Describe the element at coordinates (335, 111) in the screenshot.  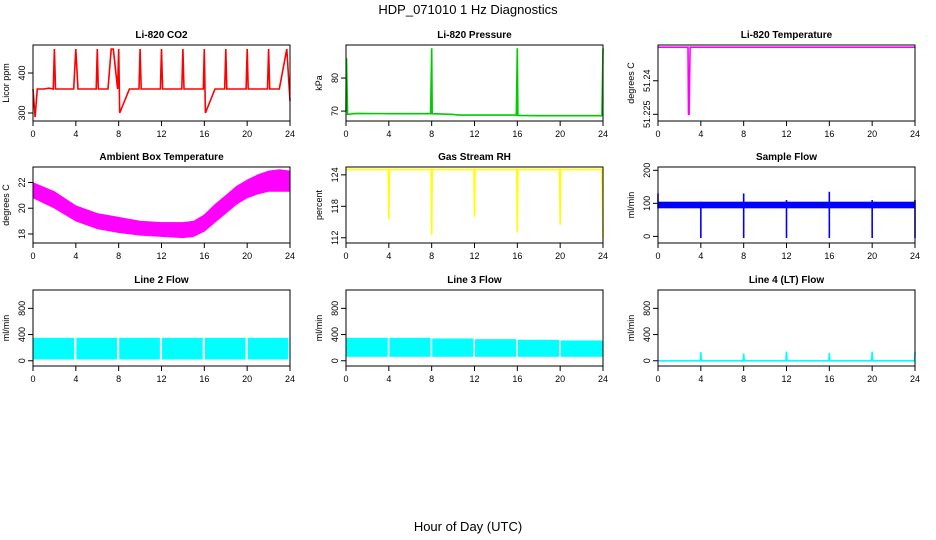
I see `y-tick-label: 70` at that location.